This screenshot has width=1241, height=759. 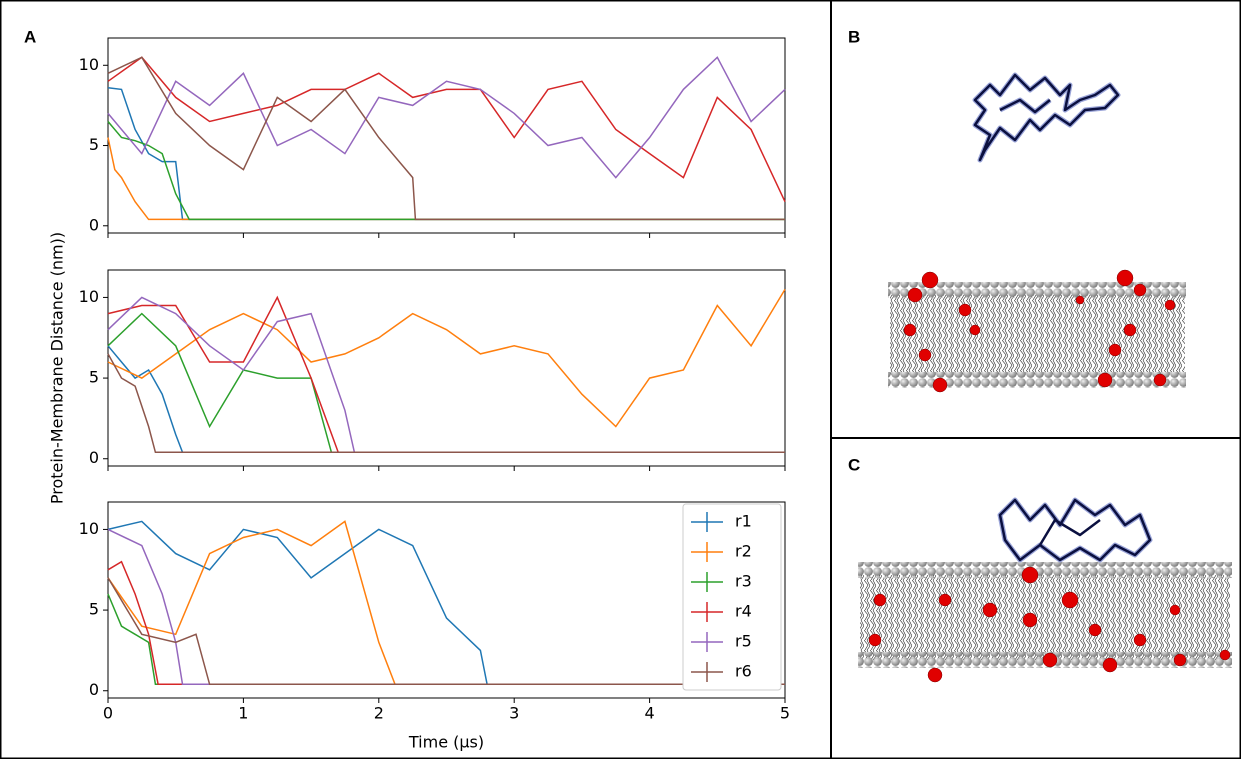 I want to click on x-tick-label: 3, so click(x=514, y=713).